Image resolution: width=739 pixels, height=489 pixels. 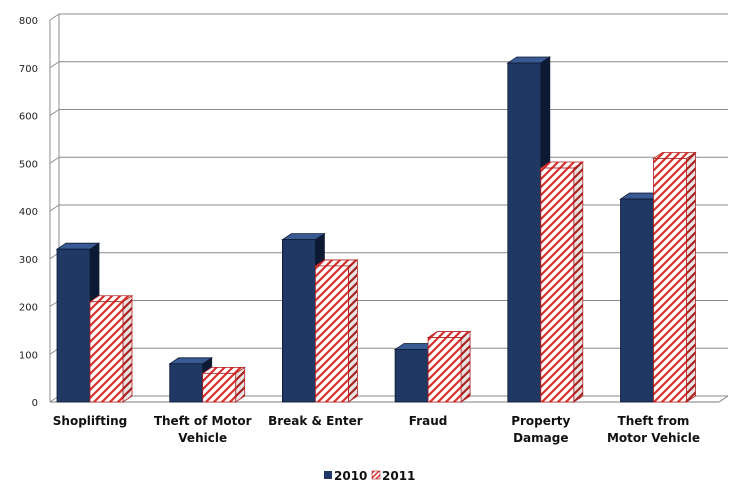 I want to click on y-tick-label: 100, so click(x=28, y=355).